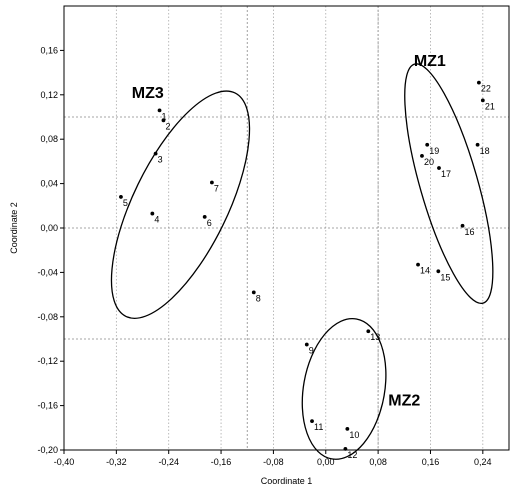 The width and height of the screenshot is (510, 492). I want to click on x-tick-label: -0,40, so click(64, 462).